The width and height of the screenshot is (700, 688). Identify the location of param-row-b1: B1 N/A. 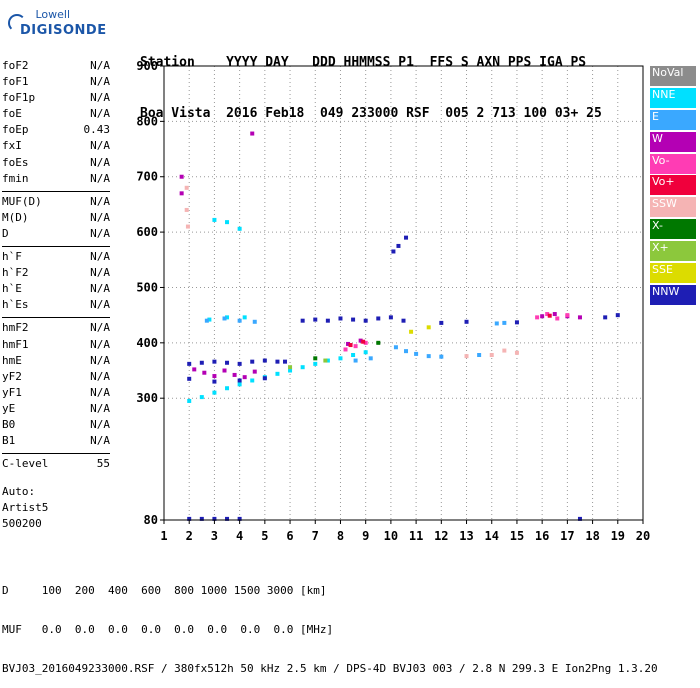
(56, 441).